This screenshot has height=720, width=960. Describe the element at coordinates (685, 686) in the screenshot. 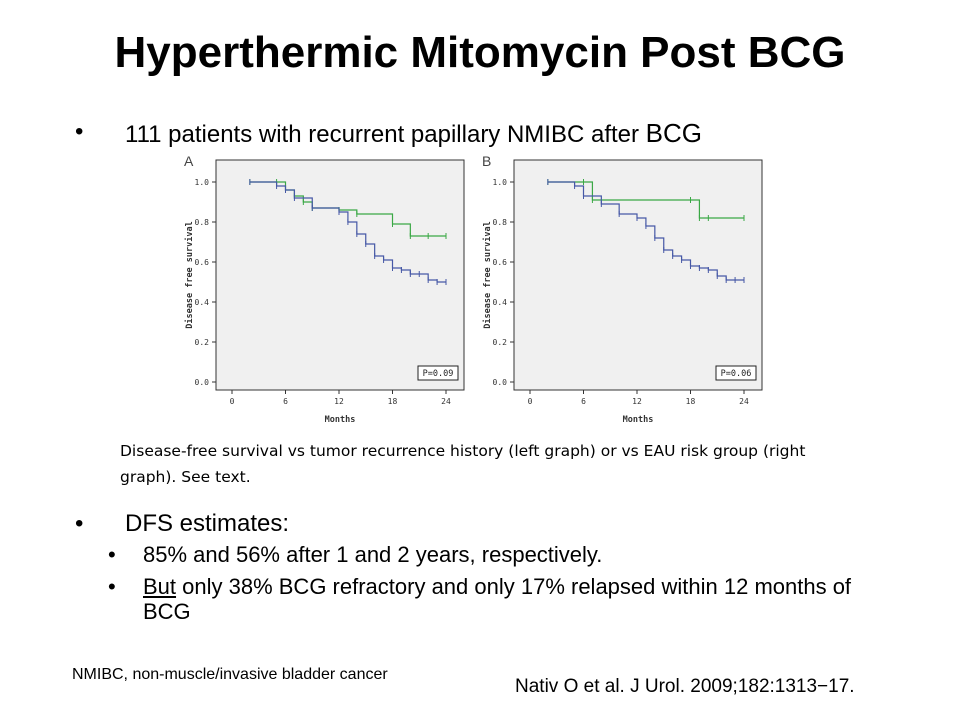

I see `citation: Nativ O et al. J Urol. 2009;182:1313−17.` at that location.